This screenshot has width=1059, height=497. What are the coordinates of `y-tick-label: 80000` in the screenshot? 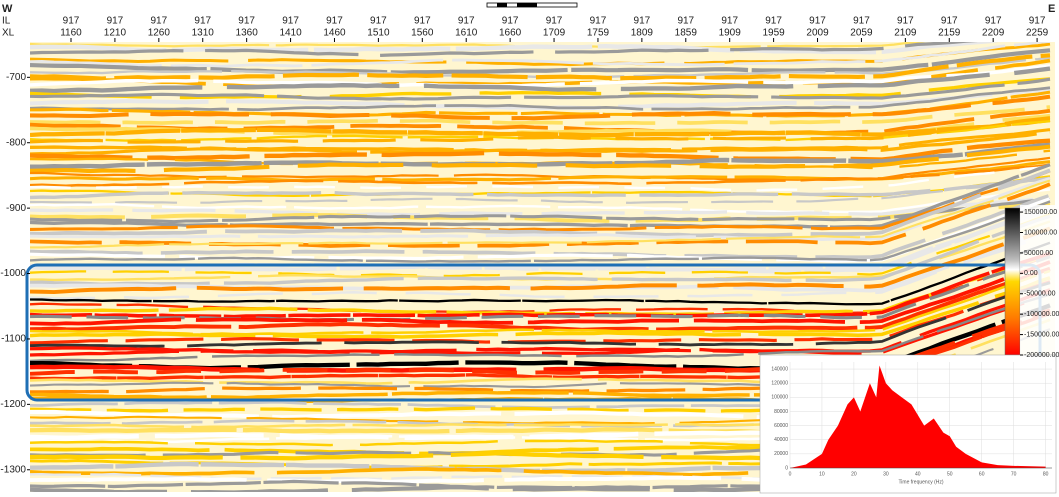 It's located at (781, 412).